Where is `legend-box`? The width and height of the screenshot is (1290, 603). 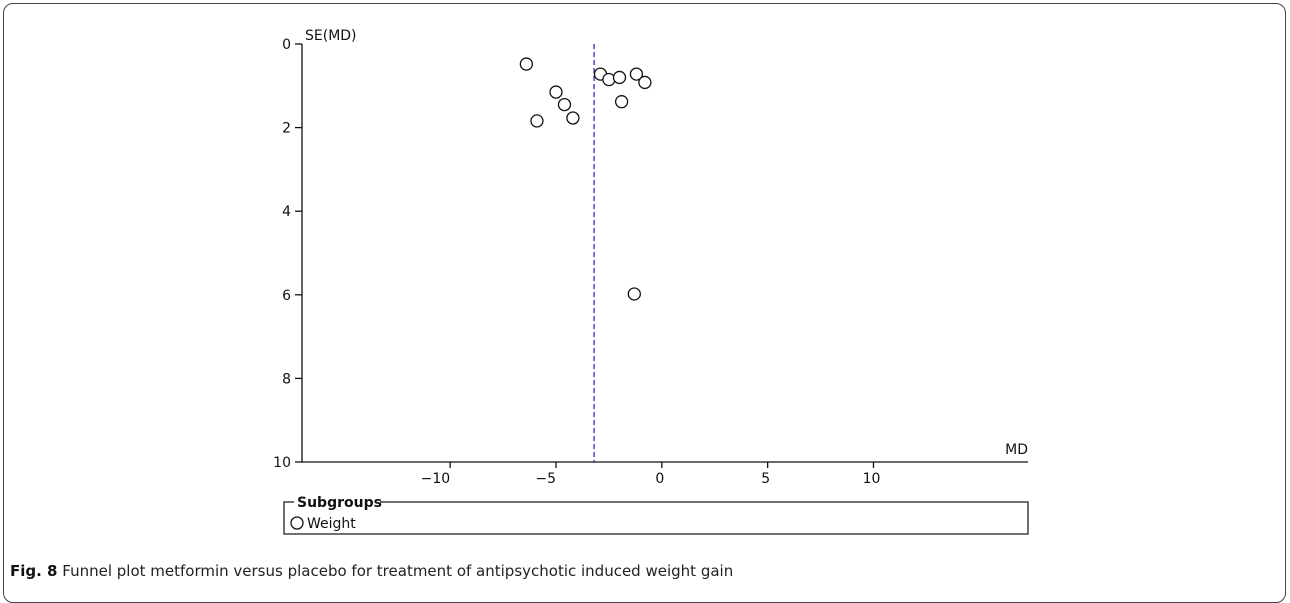
legend-box is located at coordinates (656, 518).